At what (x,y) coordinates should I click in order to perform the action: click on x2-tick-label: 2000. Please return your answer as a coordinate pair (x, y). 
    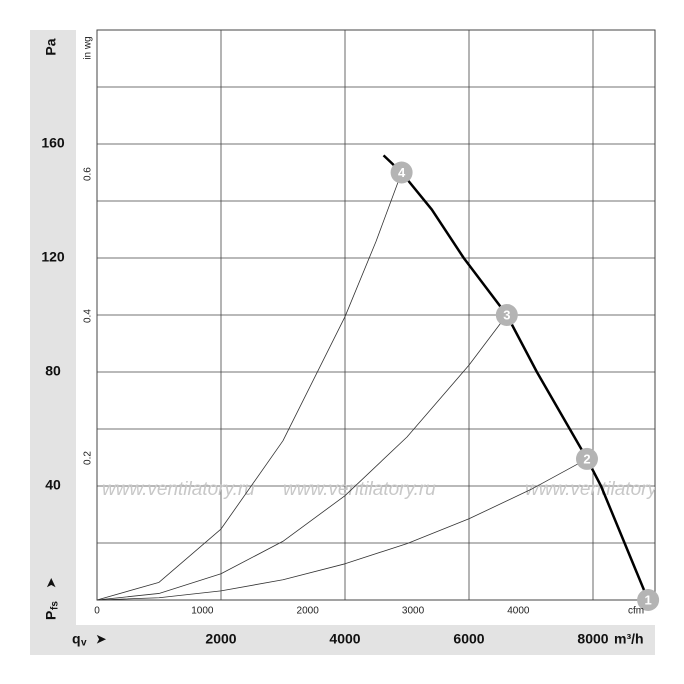
    Looking at the image, I should click on (308, 611).